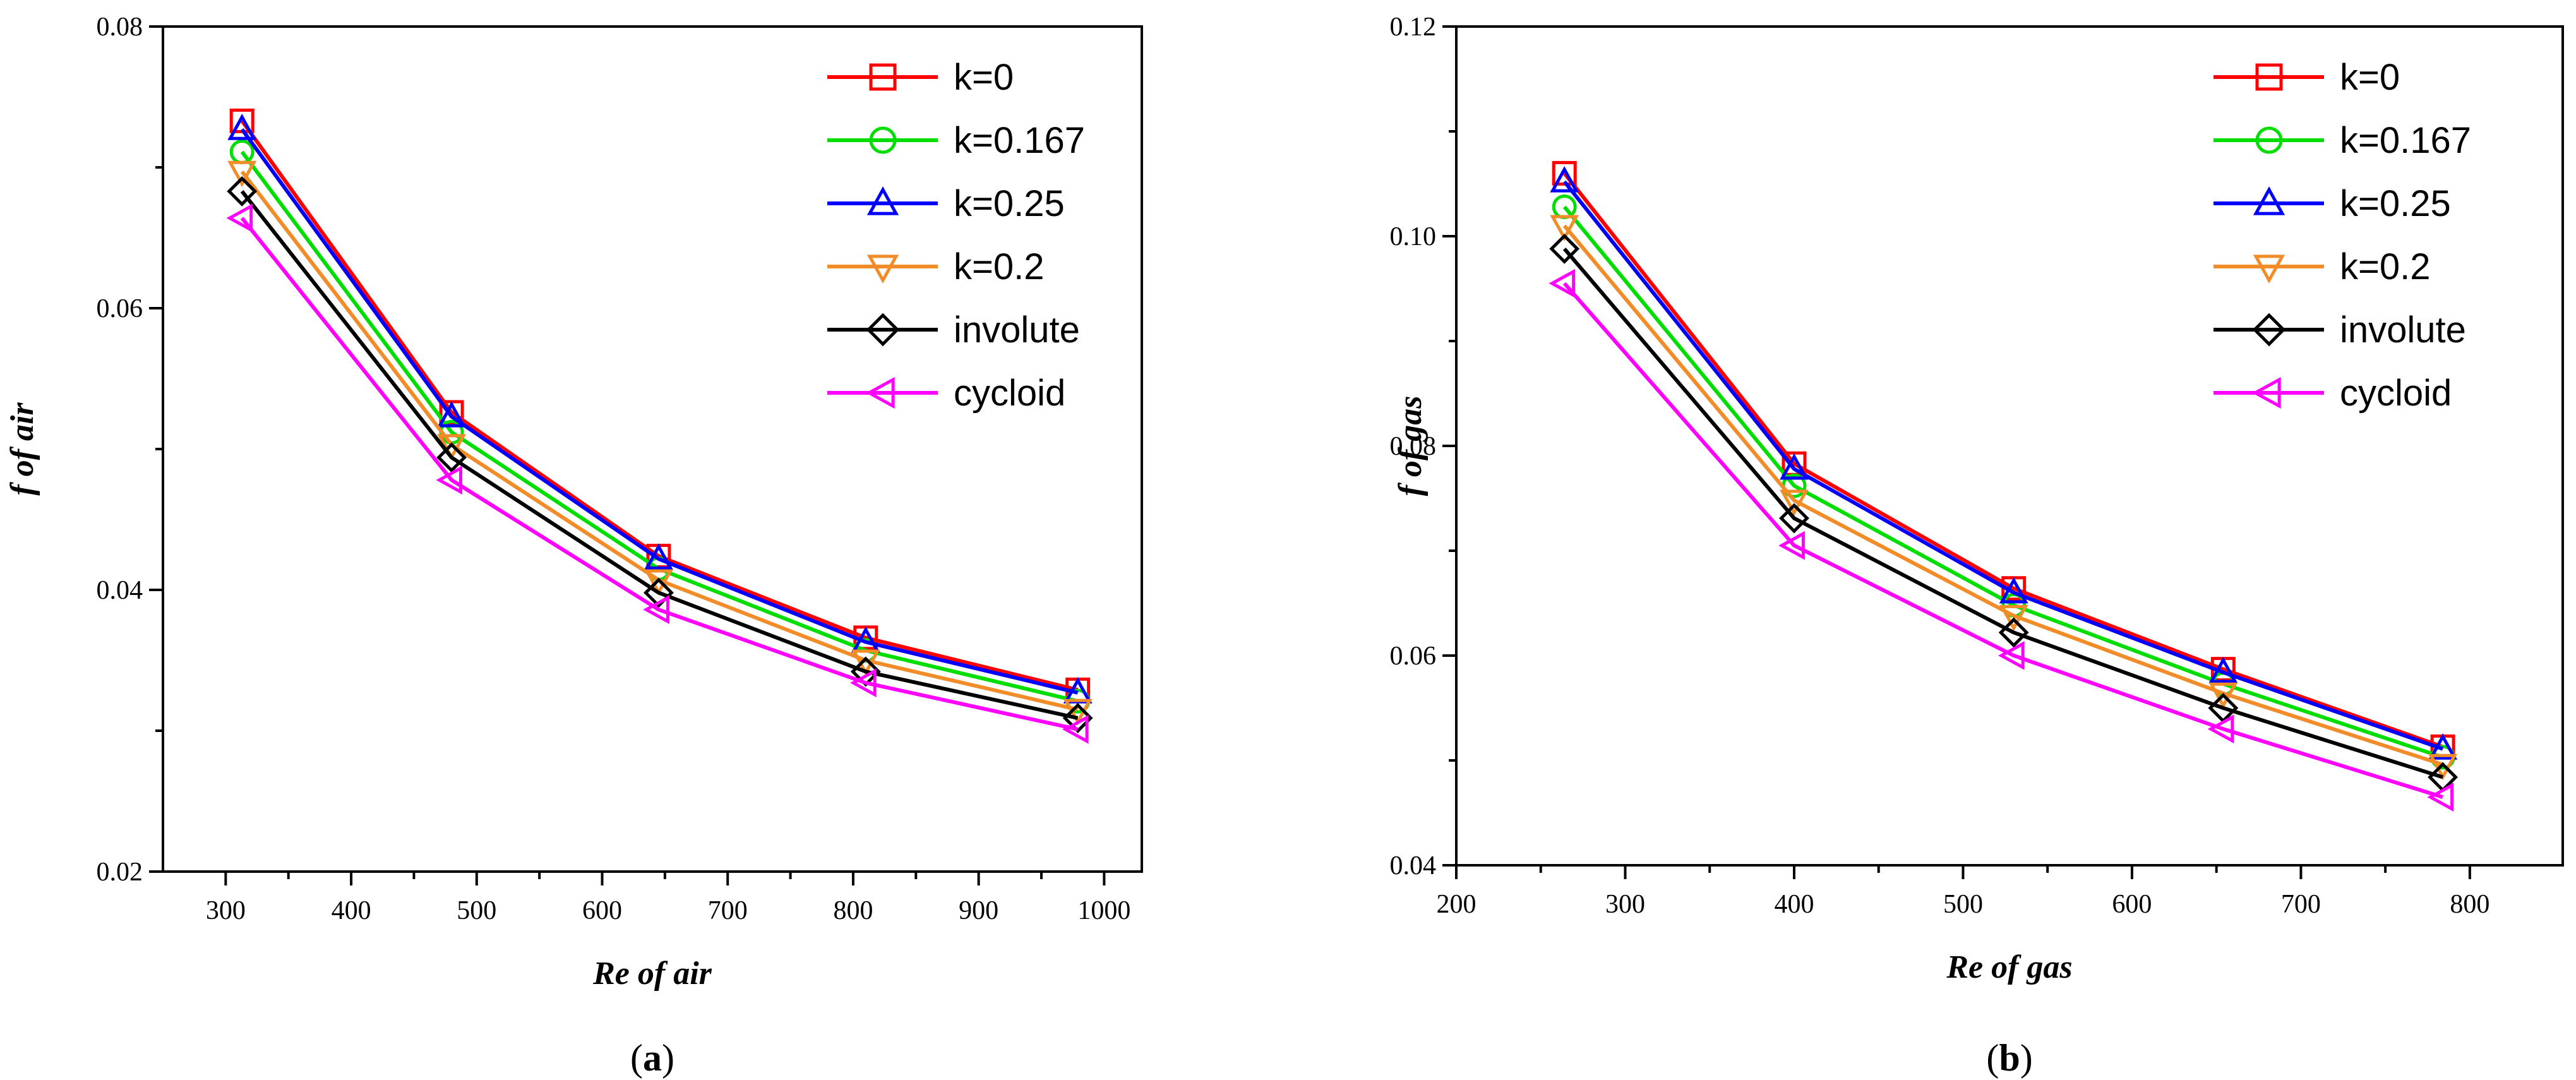 Image resolution: width=2576 pixels, height=1080 pixels. I want to click on x-axis-title: Re of air, so click(652, 974).